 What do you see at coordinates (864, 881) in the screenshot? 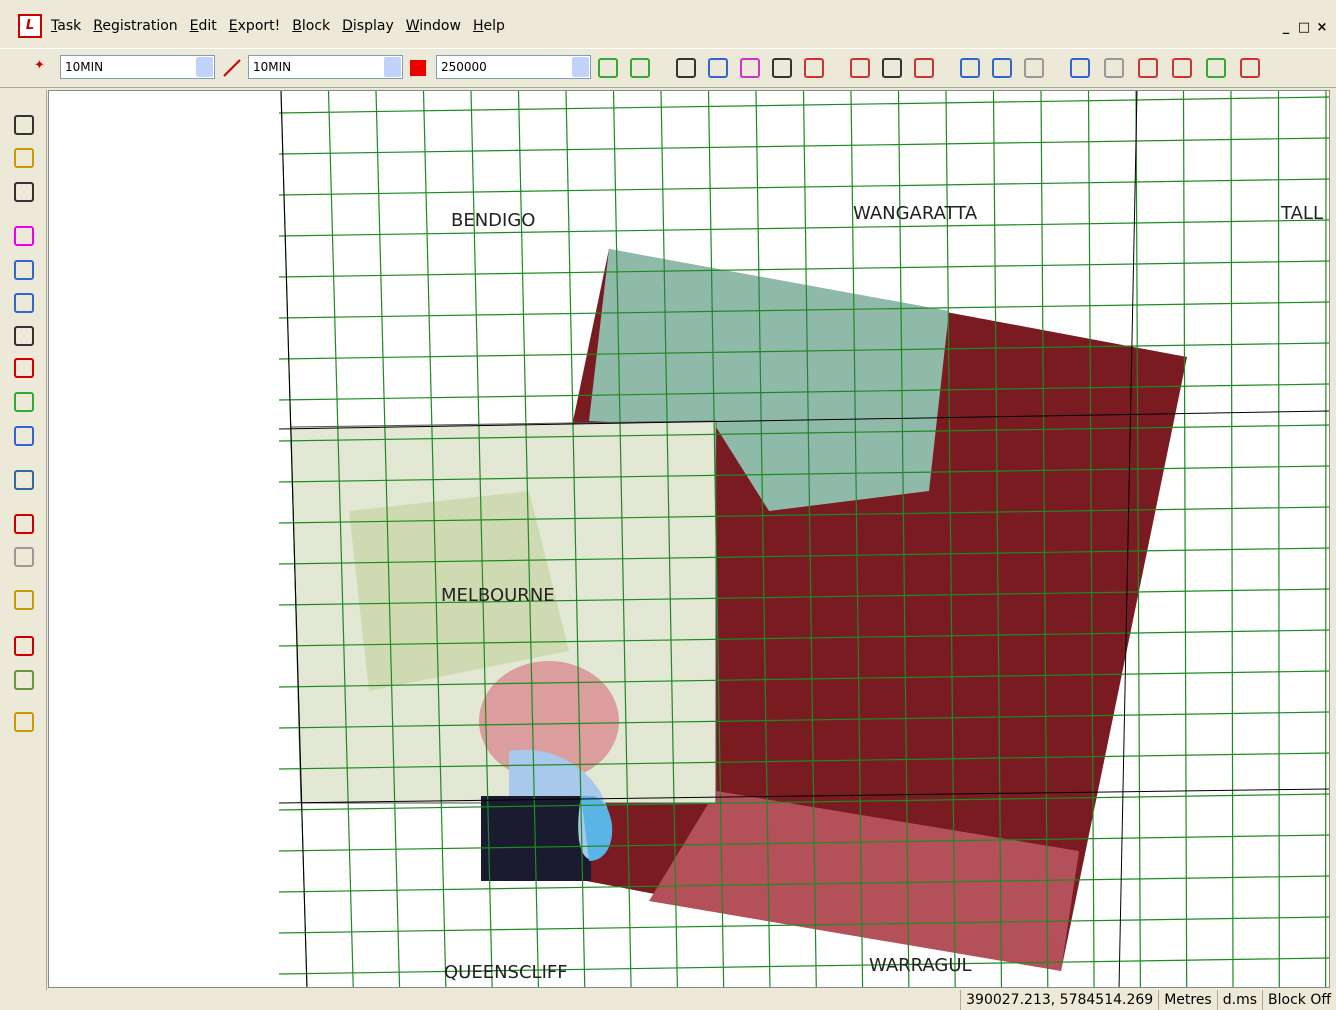
I see `satellite-farmland` at bounding box center [864, 881].